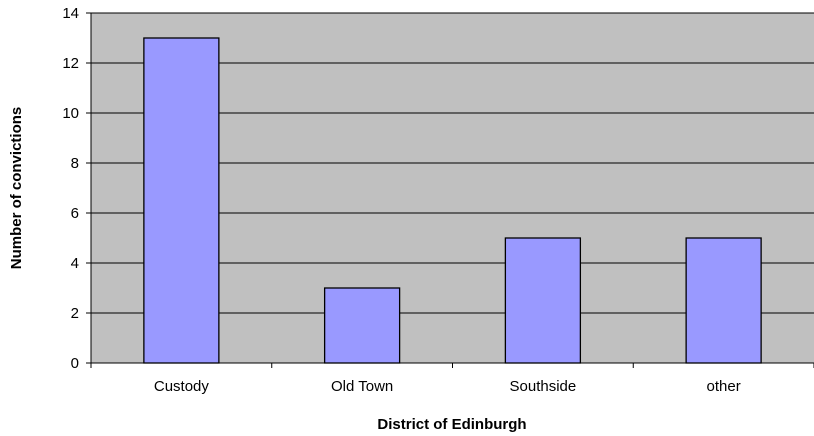  What do you see at coordinates (182, 386) in the screenshot?
I see `x-tick-label: Custody` at bounding box center [182, 386].